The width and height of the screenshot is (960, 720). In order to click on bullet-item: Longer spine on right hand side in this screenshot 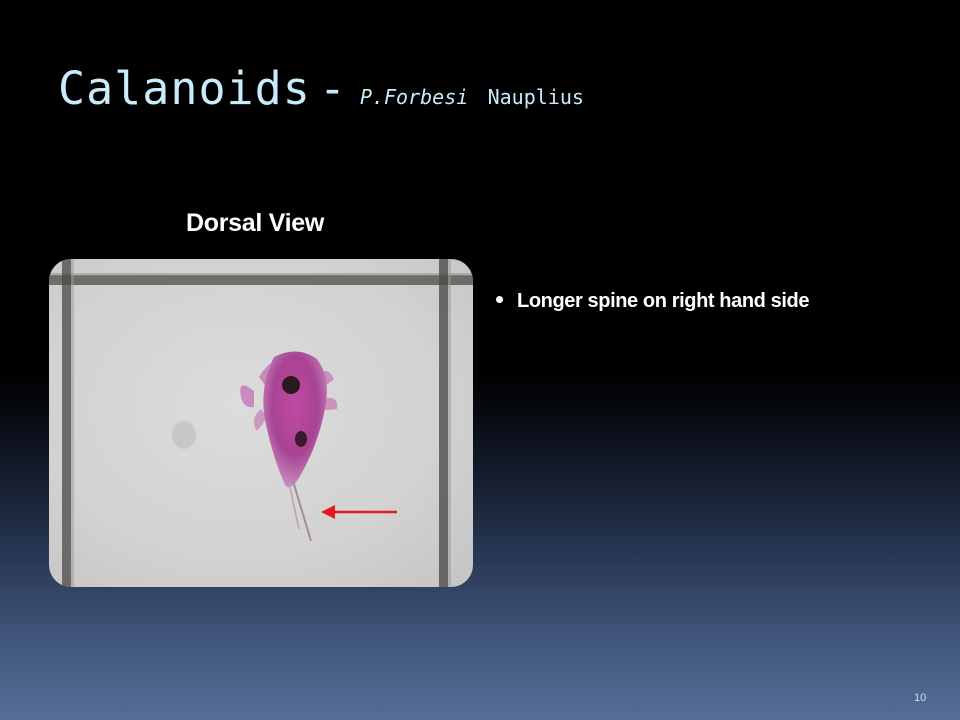, I will do `click(652, 301)`.